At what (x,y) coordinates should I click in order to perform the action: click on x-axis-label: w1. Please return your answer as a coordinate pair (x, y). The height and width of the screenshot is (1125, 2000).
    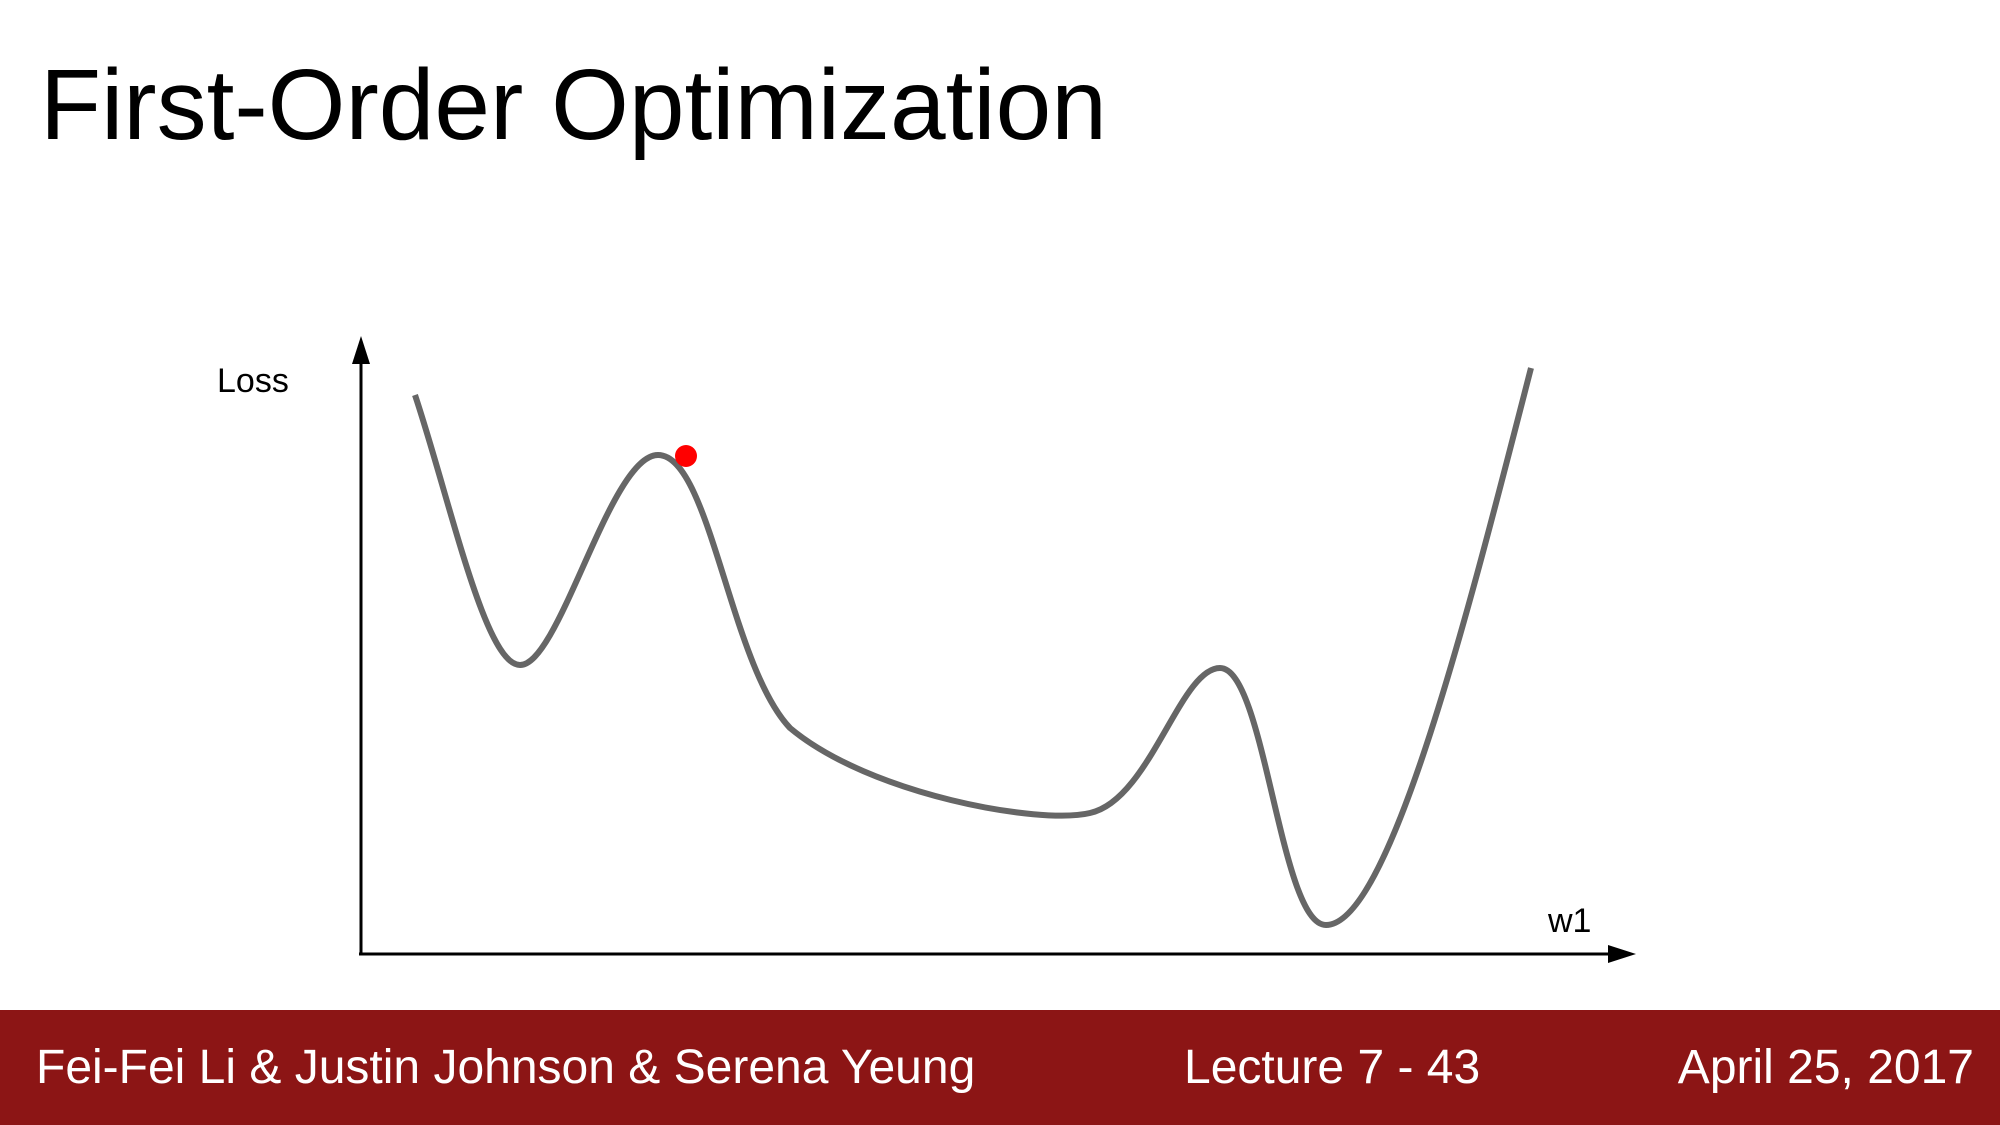
    Looking at the image, I should click on (1569, 921).